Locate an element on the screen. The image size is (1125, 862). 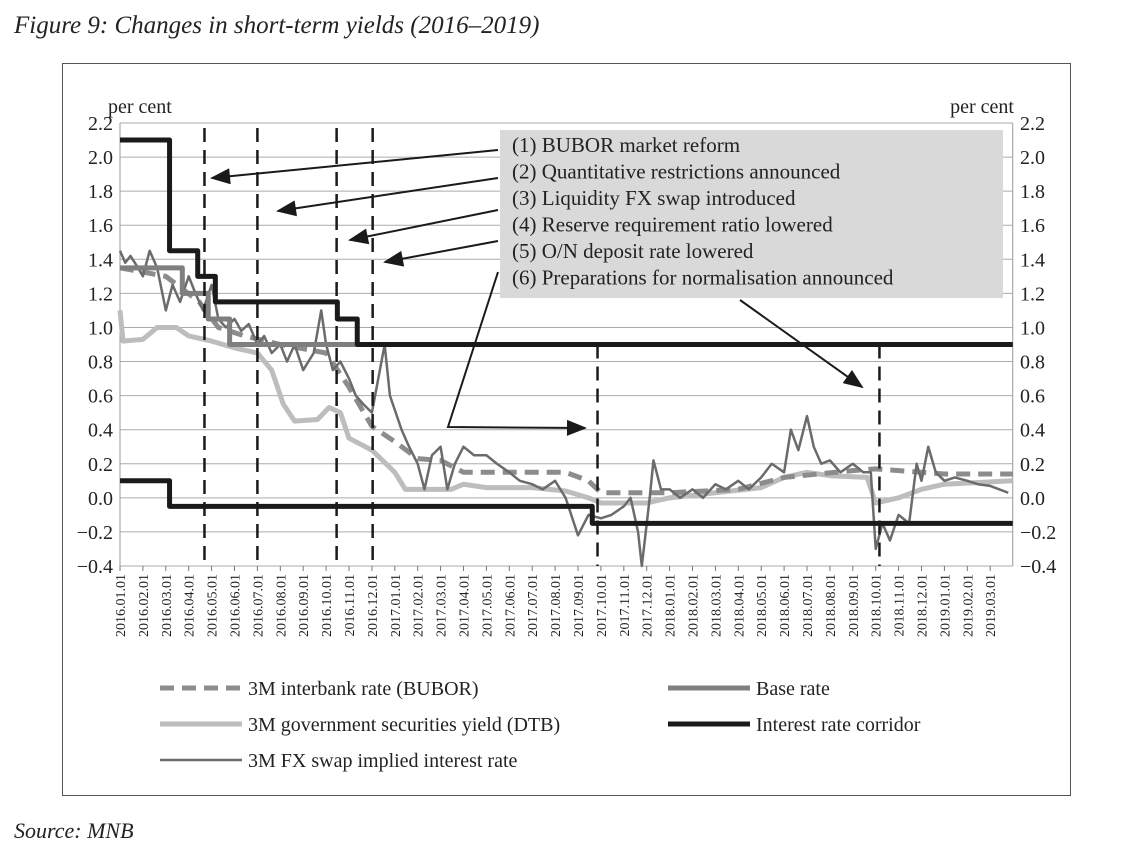
annotation-box is located at coordinates (751, 214).